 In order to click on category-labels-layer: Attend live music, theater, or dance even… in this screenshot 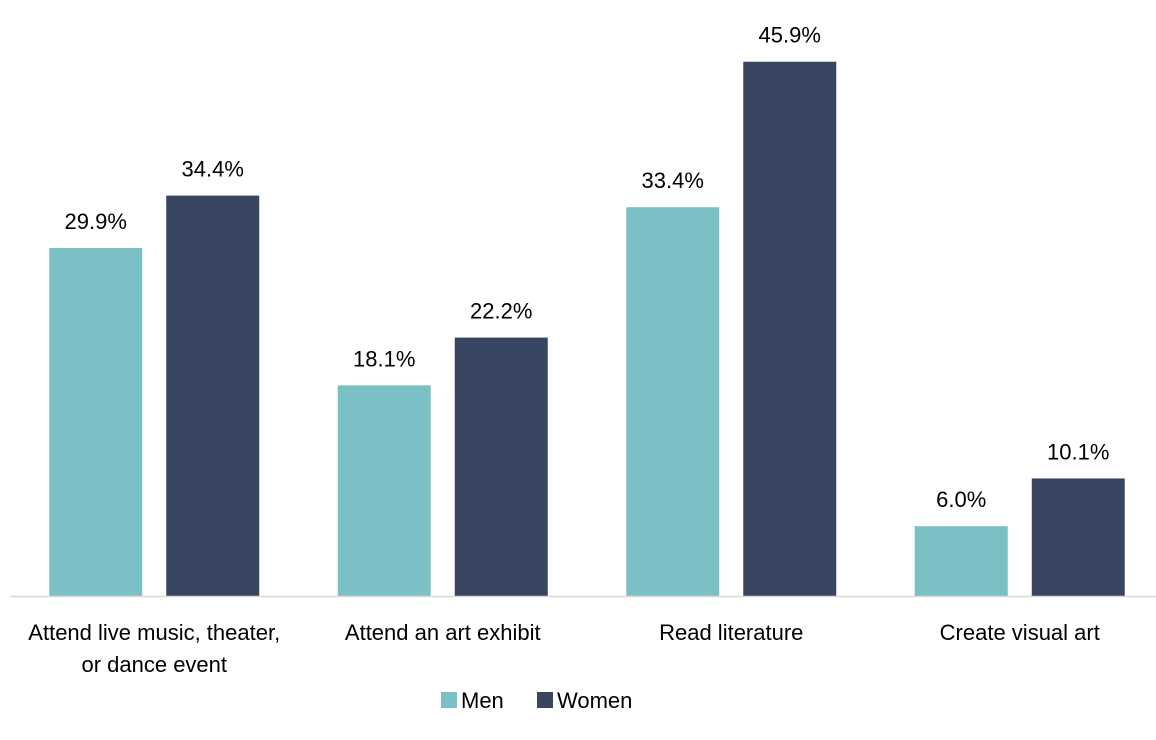, I will do `click(564, 648)`.